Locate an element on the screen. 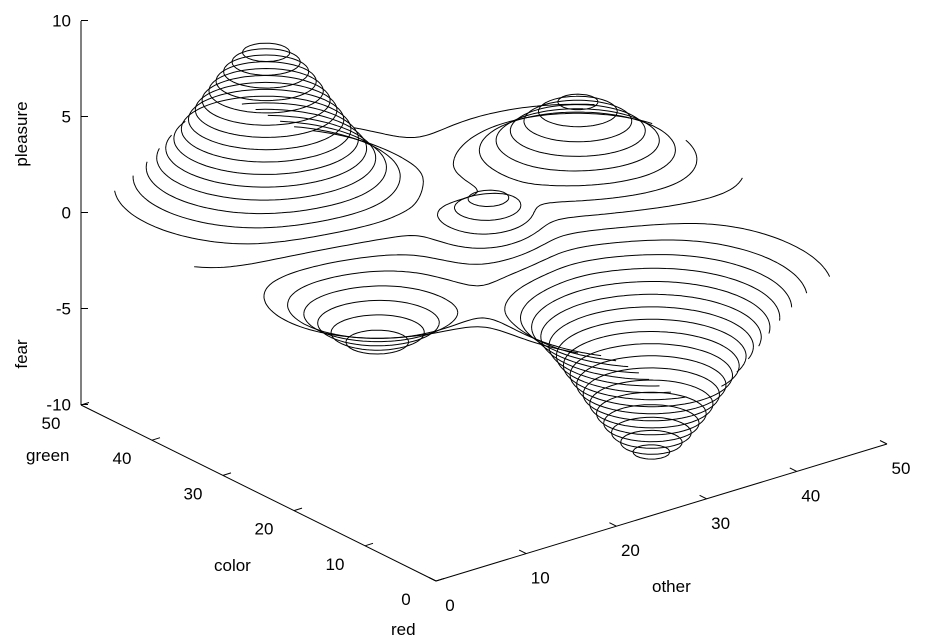 The height and width of the screenshot is (641, 935). x-ticks: 0 10 20 30 40 50 is located at coordinates (669, 527).